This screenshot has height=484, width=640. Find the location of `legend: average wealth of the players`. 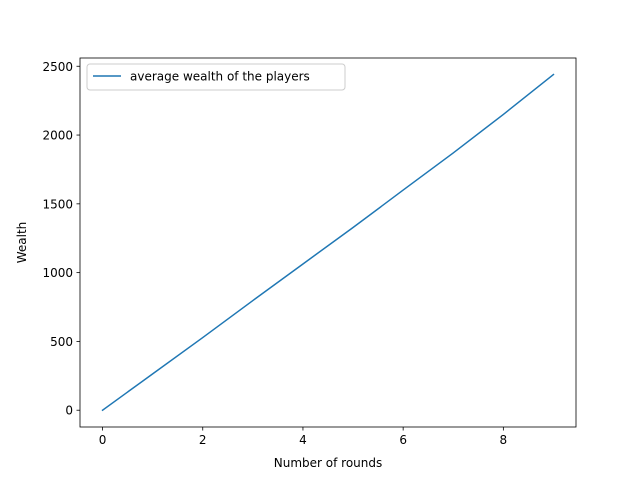

legend: average wealth of the players is located at coordinates (216, 77).